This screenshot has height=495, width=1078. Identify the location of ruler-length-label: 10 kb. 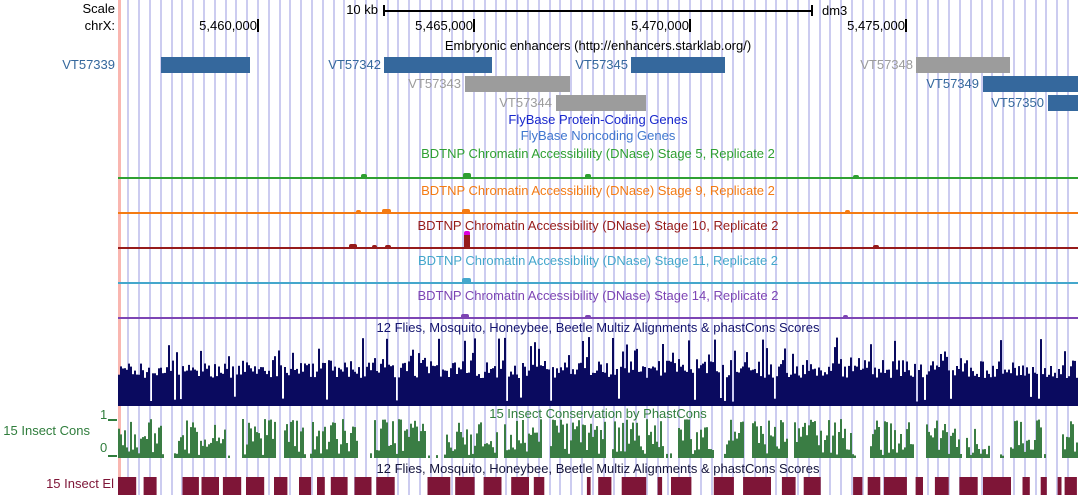
(362, 9).